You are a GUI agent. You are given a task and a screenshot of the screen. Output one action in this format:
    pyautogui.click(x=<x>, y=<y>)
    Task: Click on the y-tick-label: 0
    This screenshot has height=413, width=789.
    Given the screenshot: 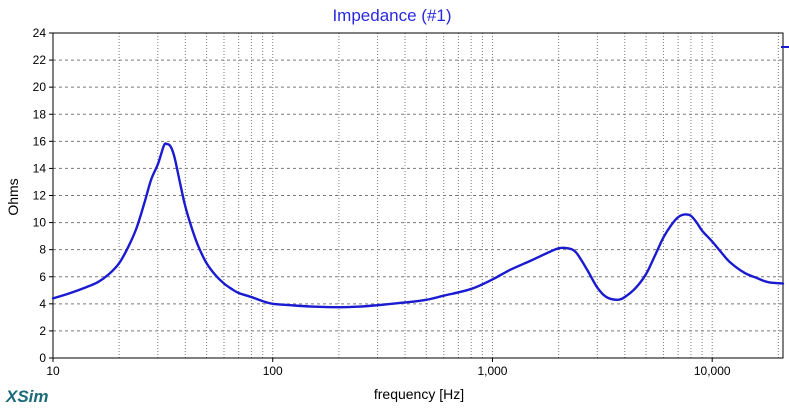 What is the action you would take?
    pyautogui.click(x=42, y=358)
    